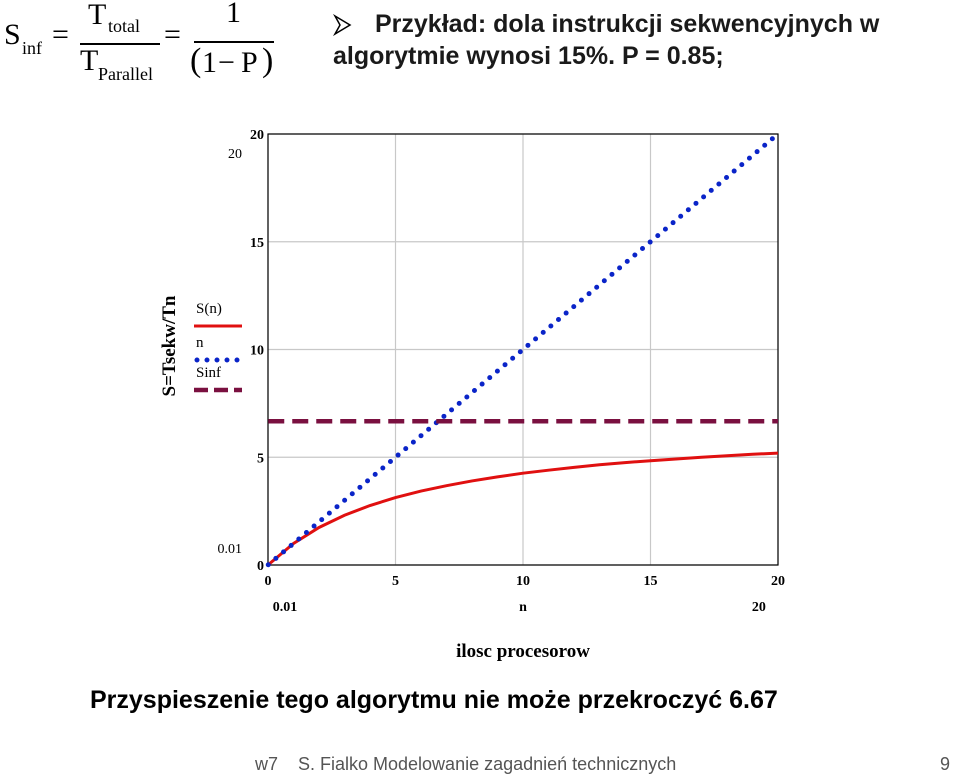 This screenshot has width=960, height=775. I want to click on footer-week-label: w7, so click(267, 764).